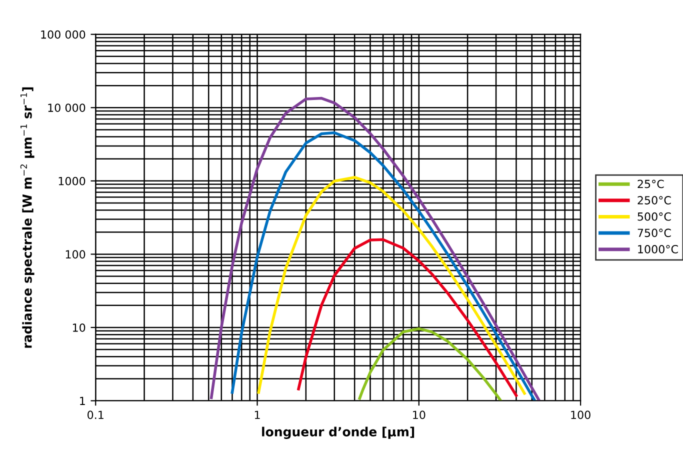  Describe the element at coordinates (79, 327) in the screenshot. I see `y-tick-label: 10` at that location.